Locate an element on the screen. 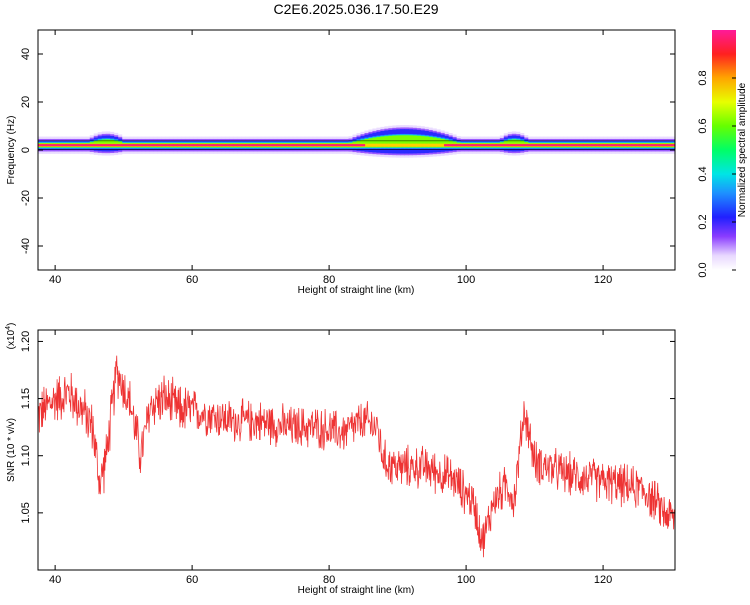 The image size is (750, 605). colorbar-gradient is located at coordinates (724, 150).